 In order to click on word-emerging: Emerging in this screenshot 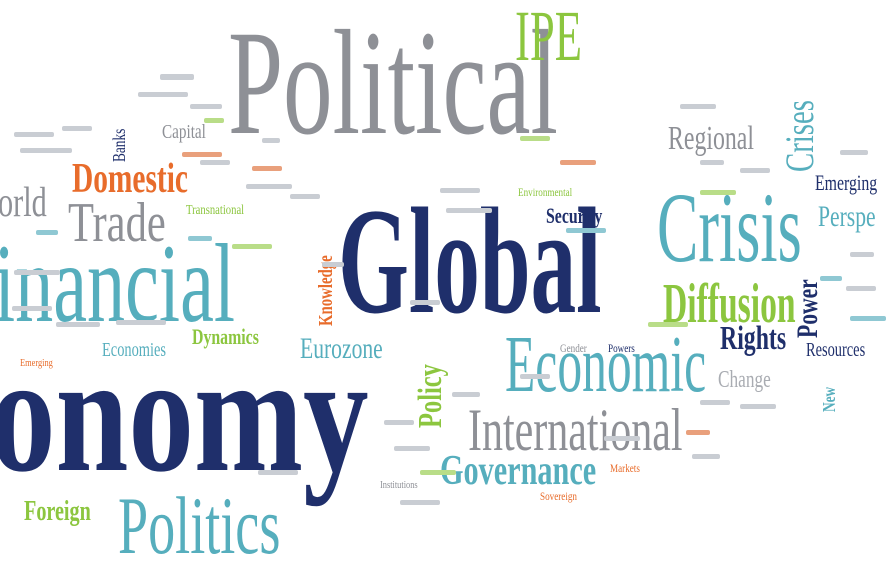, I will do `click(846, 182)`.